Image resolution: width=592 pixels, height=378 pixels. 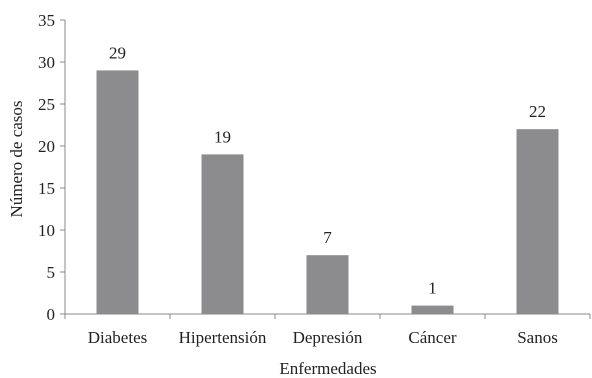 What do you see at coordinates (46, 146) in the screenshot?
I see `y-tick-label: 20` at bounding box center [46, 146].